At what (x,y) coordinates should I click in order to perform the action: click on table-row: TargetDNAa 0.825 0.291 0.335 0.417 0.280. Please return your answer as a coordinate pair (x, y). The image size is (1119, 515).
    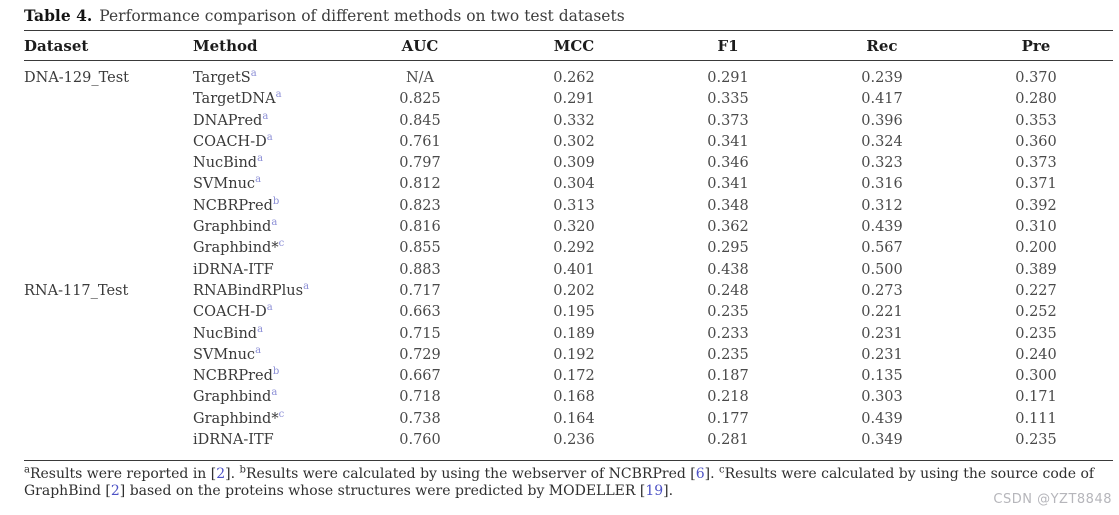
    Looking at the image, I should click on (568, 99).